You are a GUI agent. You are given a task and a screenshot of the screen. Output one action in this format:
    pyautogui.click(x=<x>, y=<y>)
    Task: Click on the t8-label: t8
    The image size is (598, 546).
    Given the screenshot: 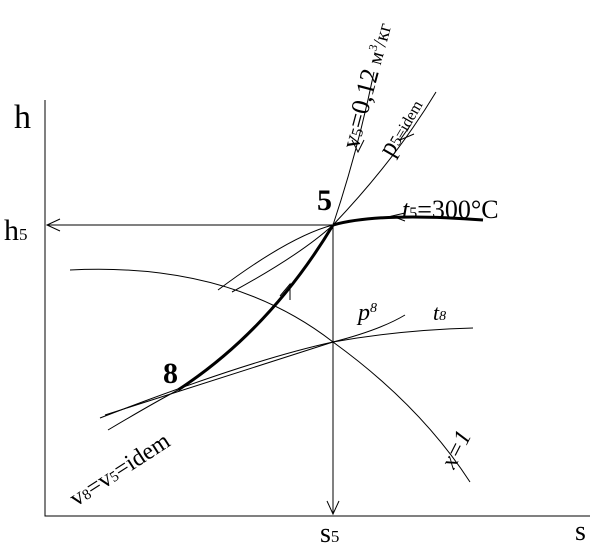 What is the action you would take?
    pyautogui.click(x=439, y=312)
    